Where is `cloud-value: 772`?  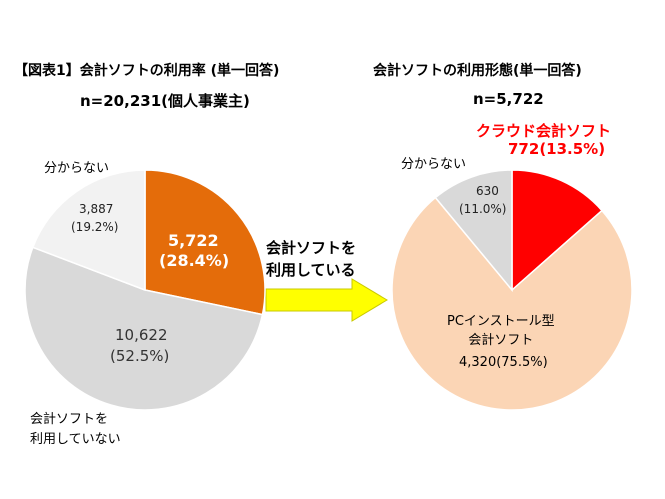 cloud-value: 772 is located at coordinates (524, 149).